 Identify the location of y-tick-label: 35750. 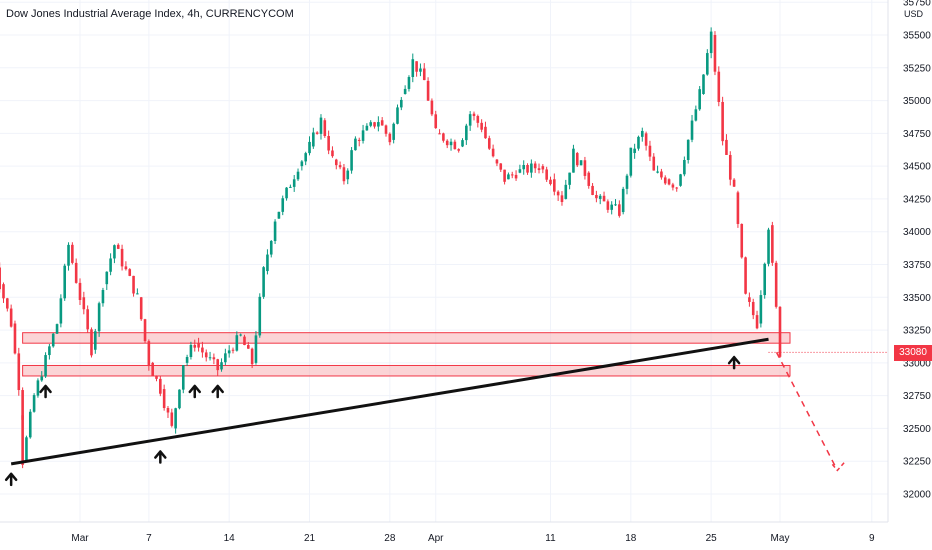
(917, 4).